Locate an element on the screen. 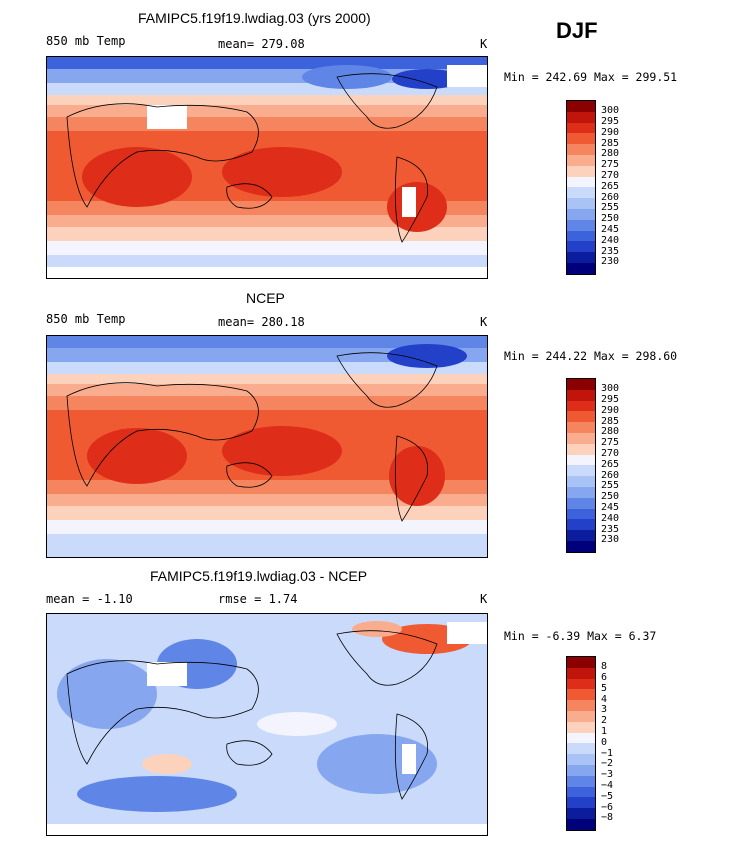 The height and width of the screenshot is (846, 733). panel3-coast-samerica is located at coordinates (411, 756).